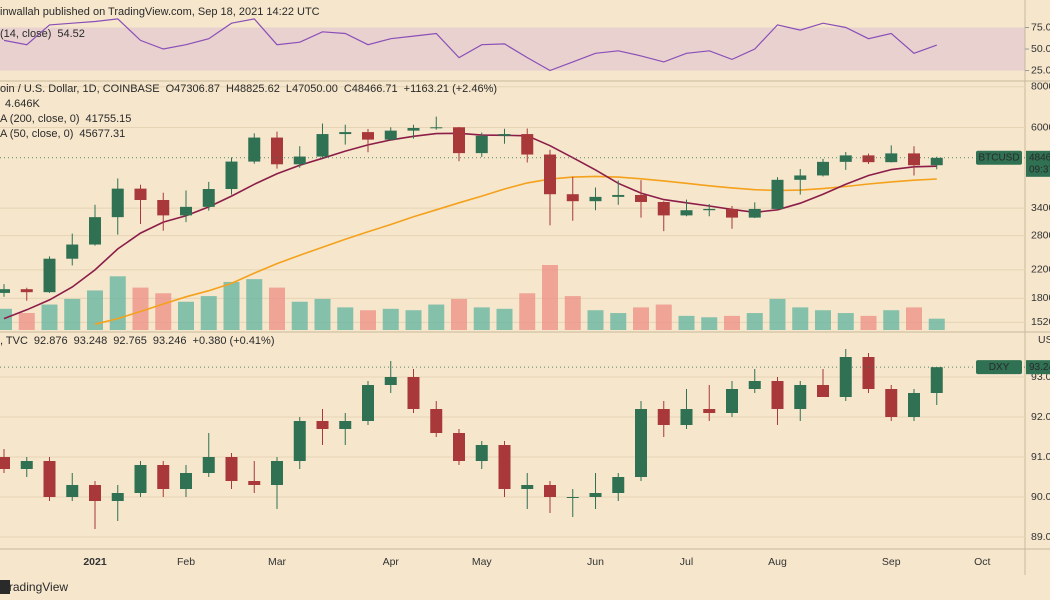  I want to click on price-tag-value: 48466.71, so click(1039, 157).